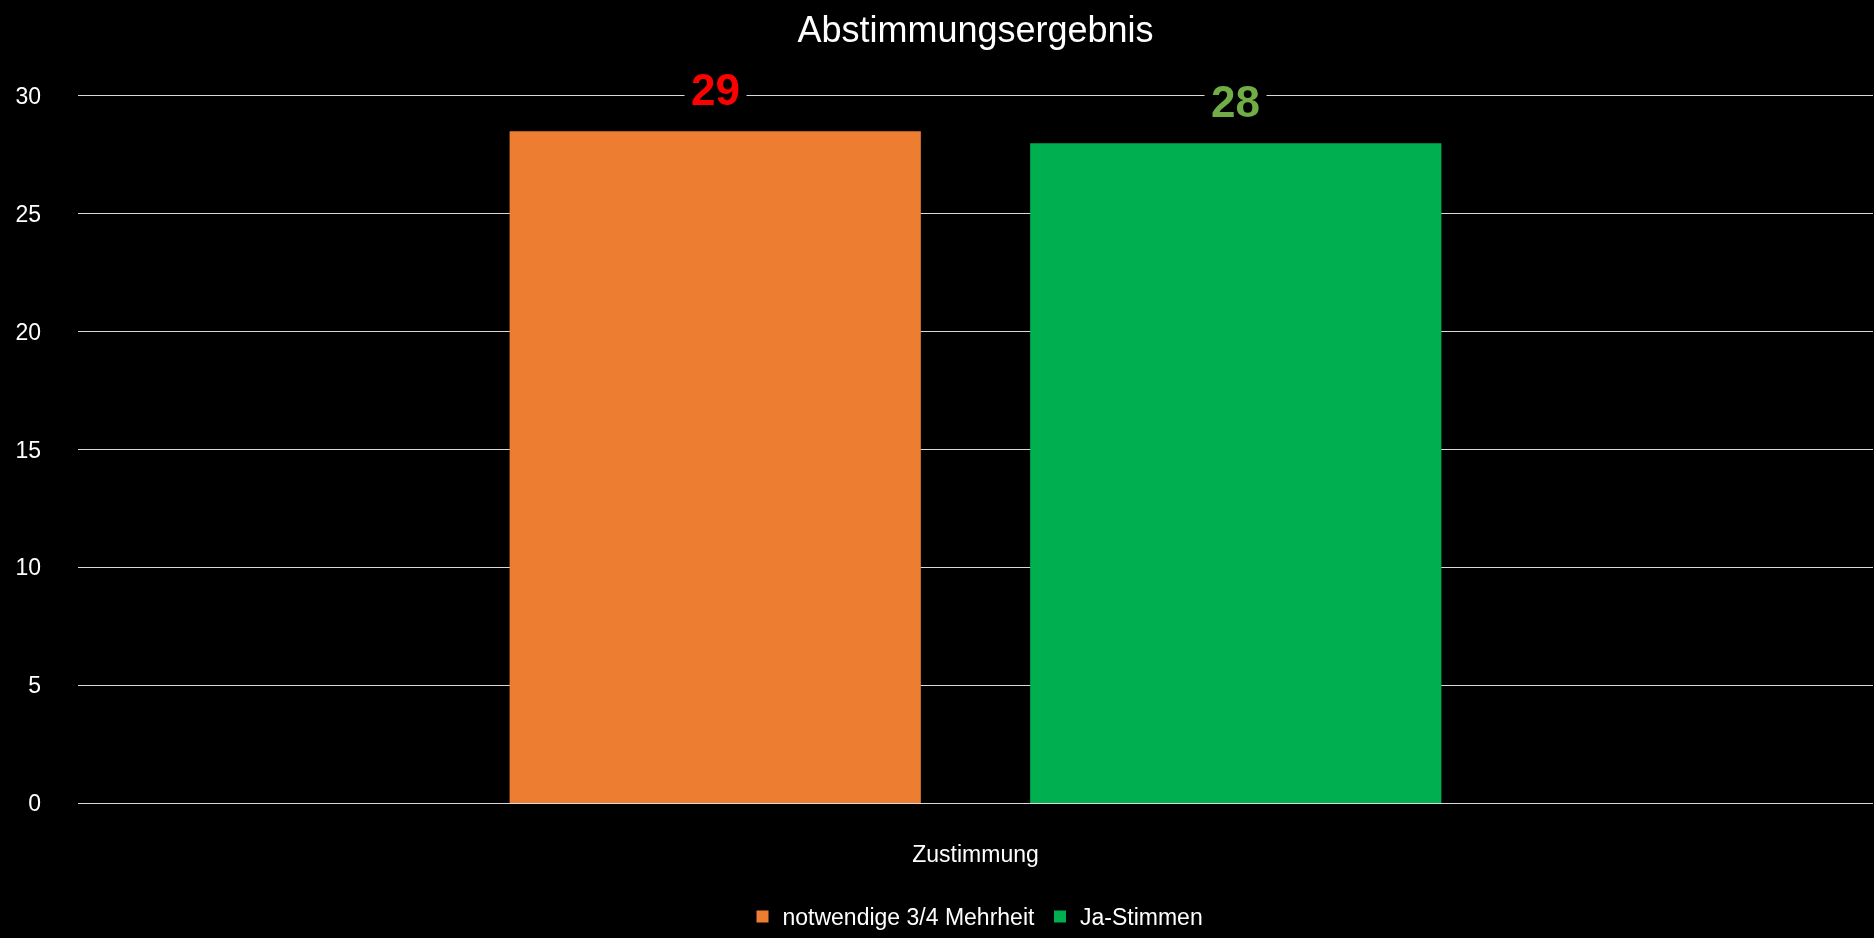 The image size is (1874, 938). What do you see at coordinates (1235, 101) in the screenshot?
I see `data-label: 28` at bounding box center [1235, 101].